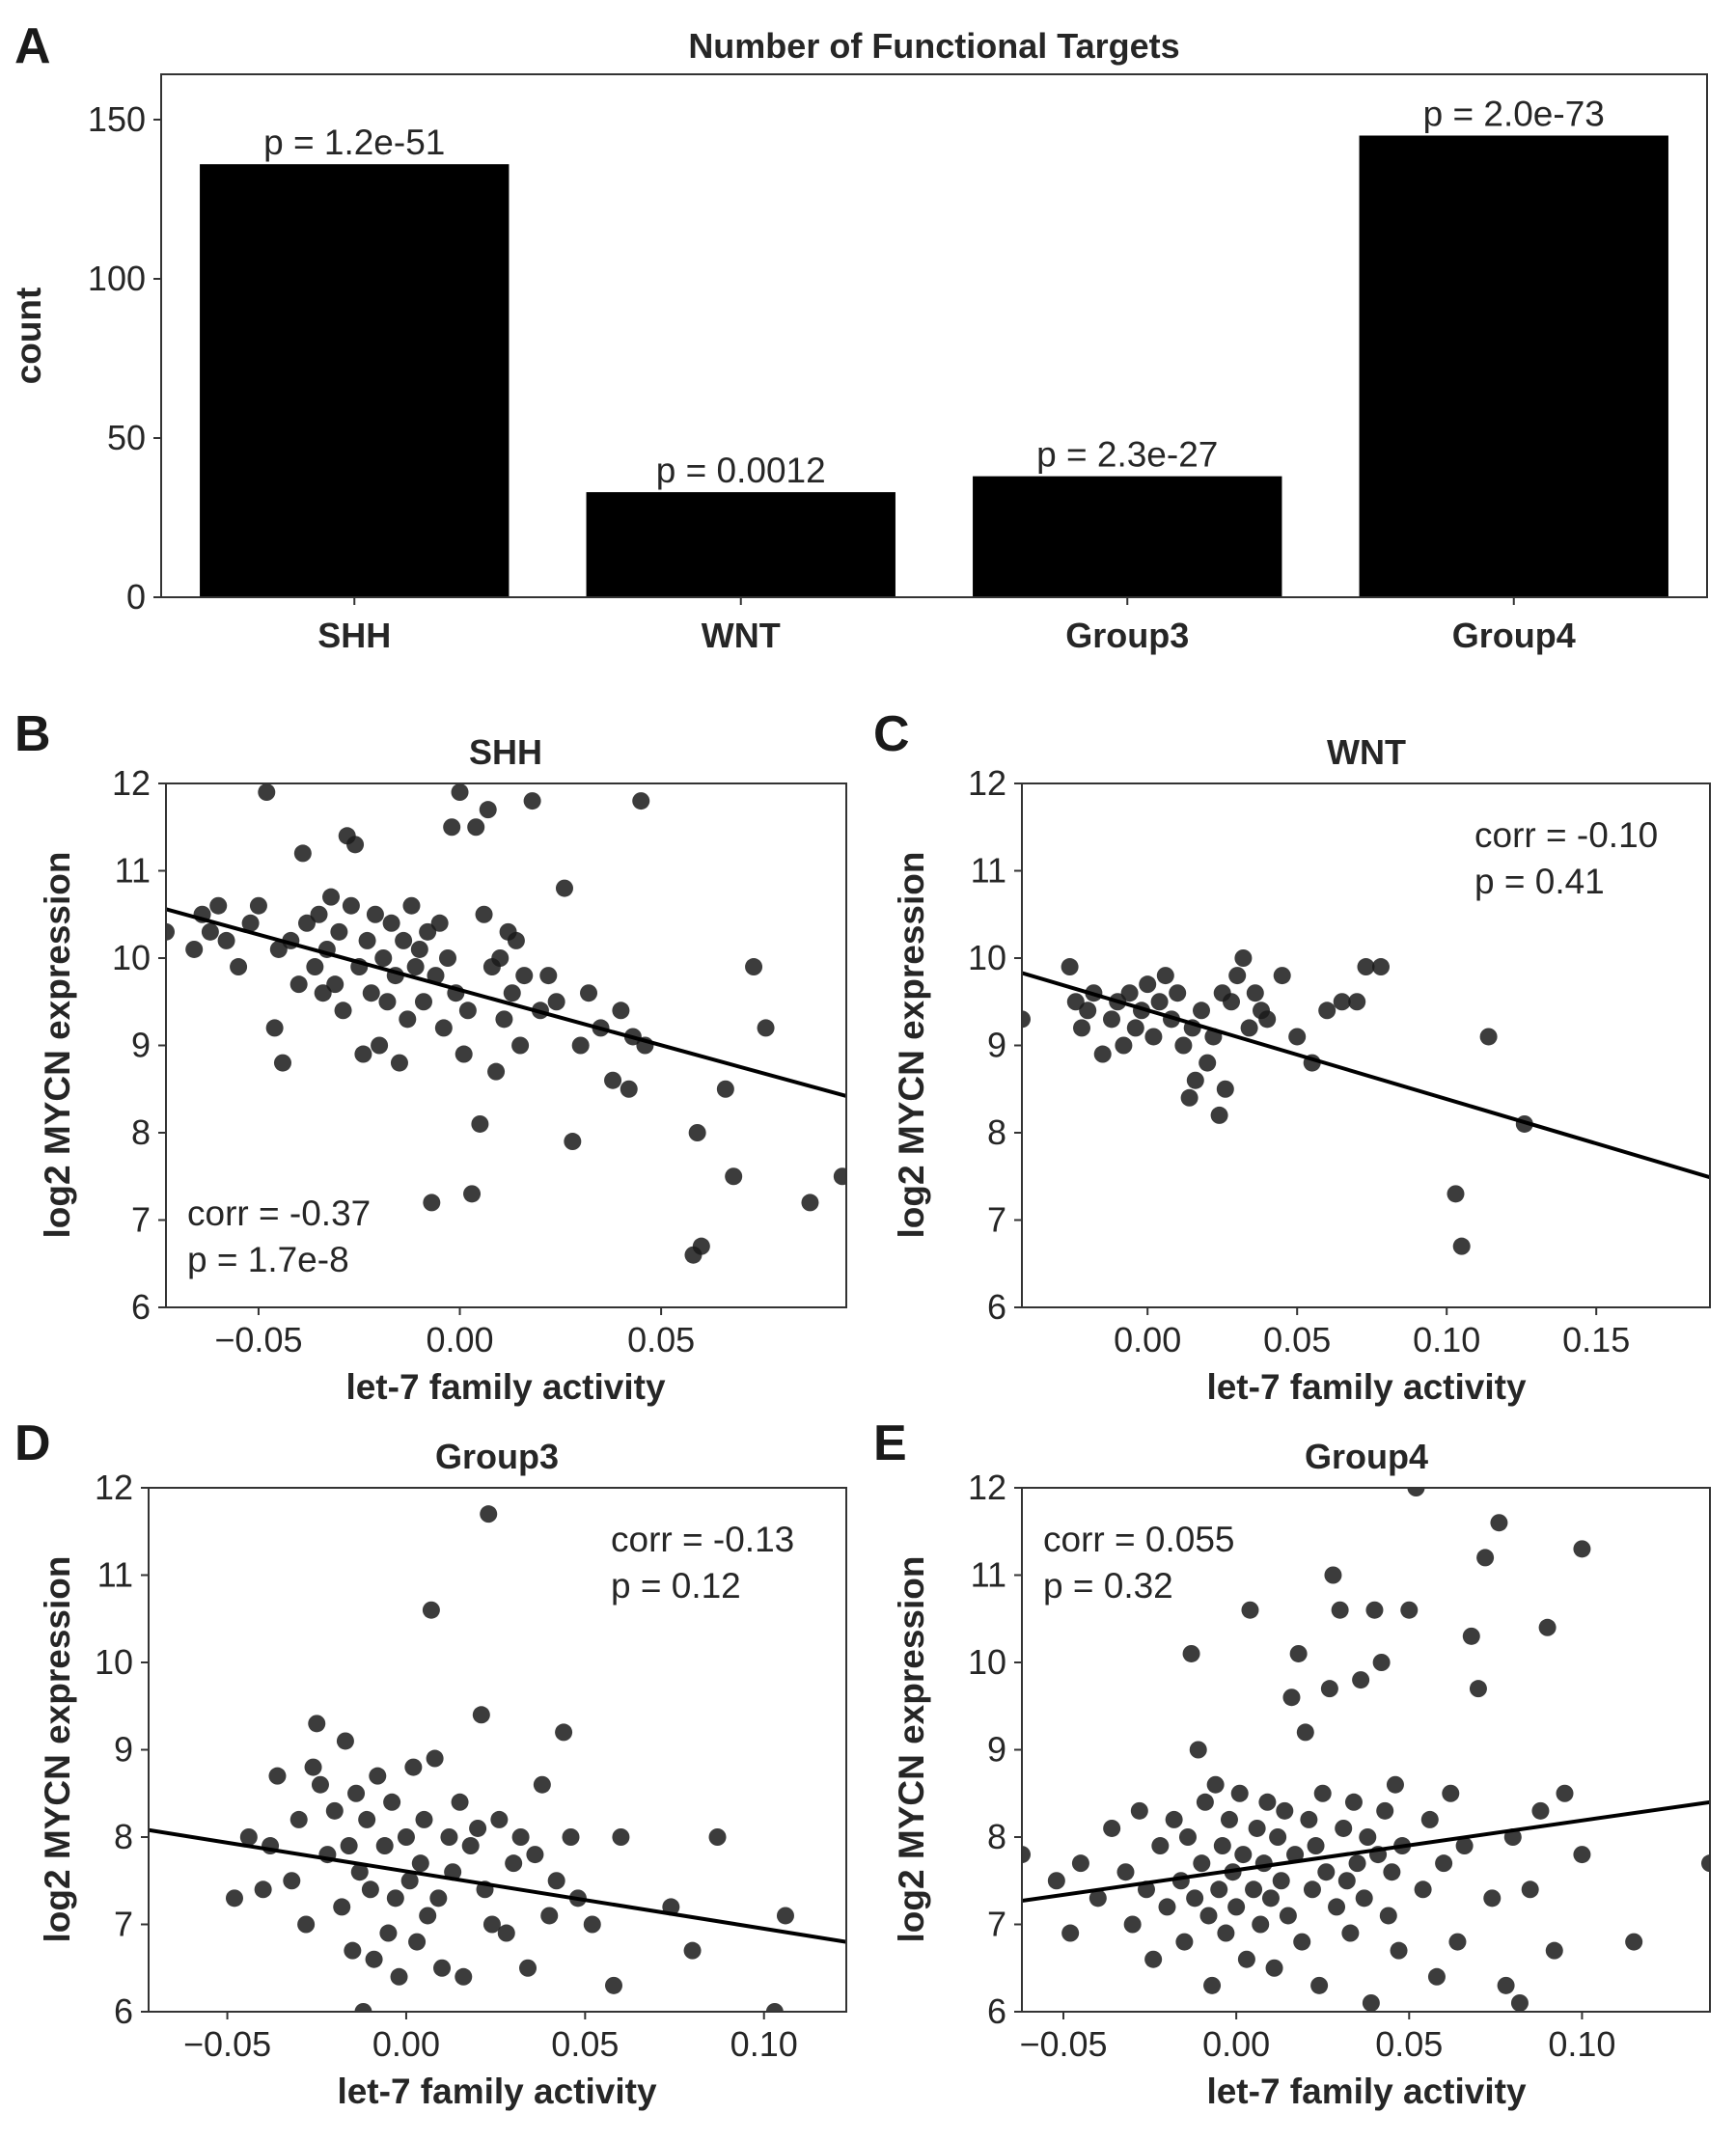 The height and width of the screenshot is (2141, 1736). Describe the element at coordinates (996, 2011) in the screenshot. I see `y-tick-label: 6` at that location.